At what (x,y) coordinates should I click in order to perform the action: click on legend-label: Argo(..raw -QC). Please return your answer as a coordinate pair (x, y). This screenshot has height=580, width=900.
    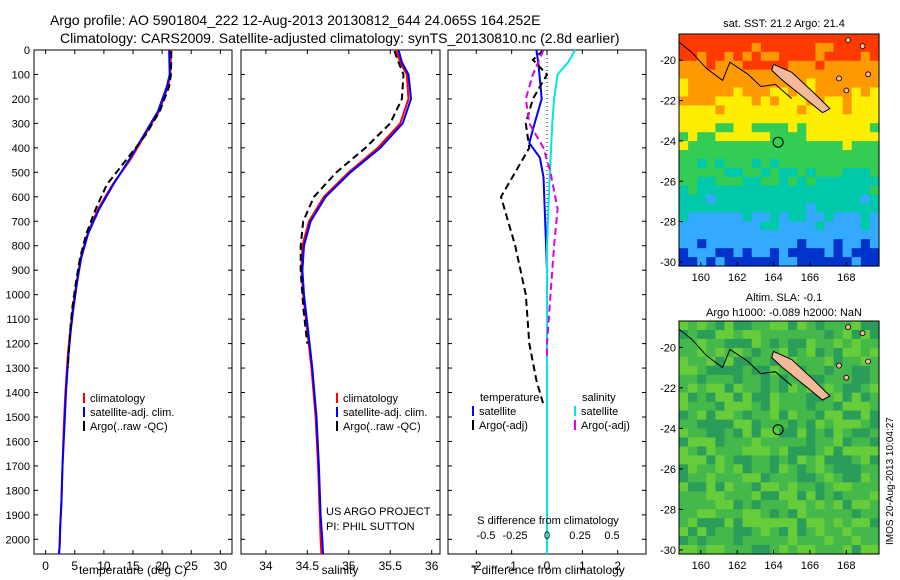
    Looking at the image, I should click on (382, 427).